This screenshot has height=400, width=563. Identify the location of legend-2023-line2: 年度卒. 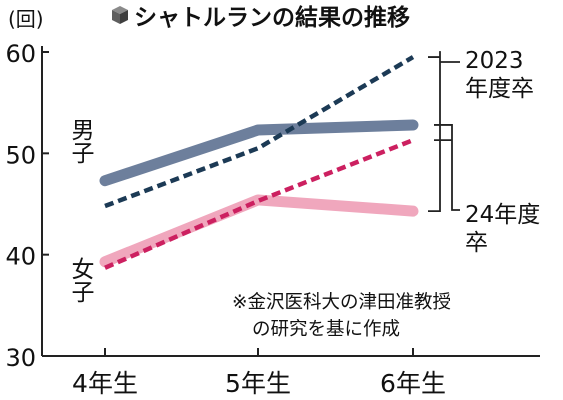
(499, 89).